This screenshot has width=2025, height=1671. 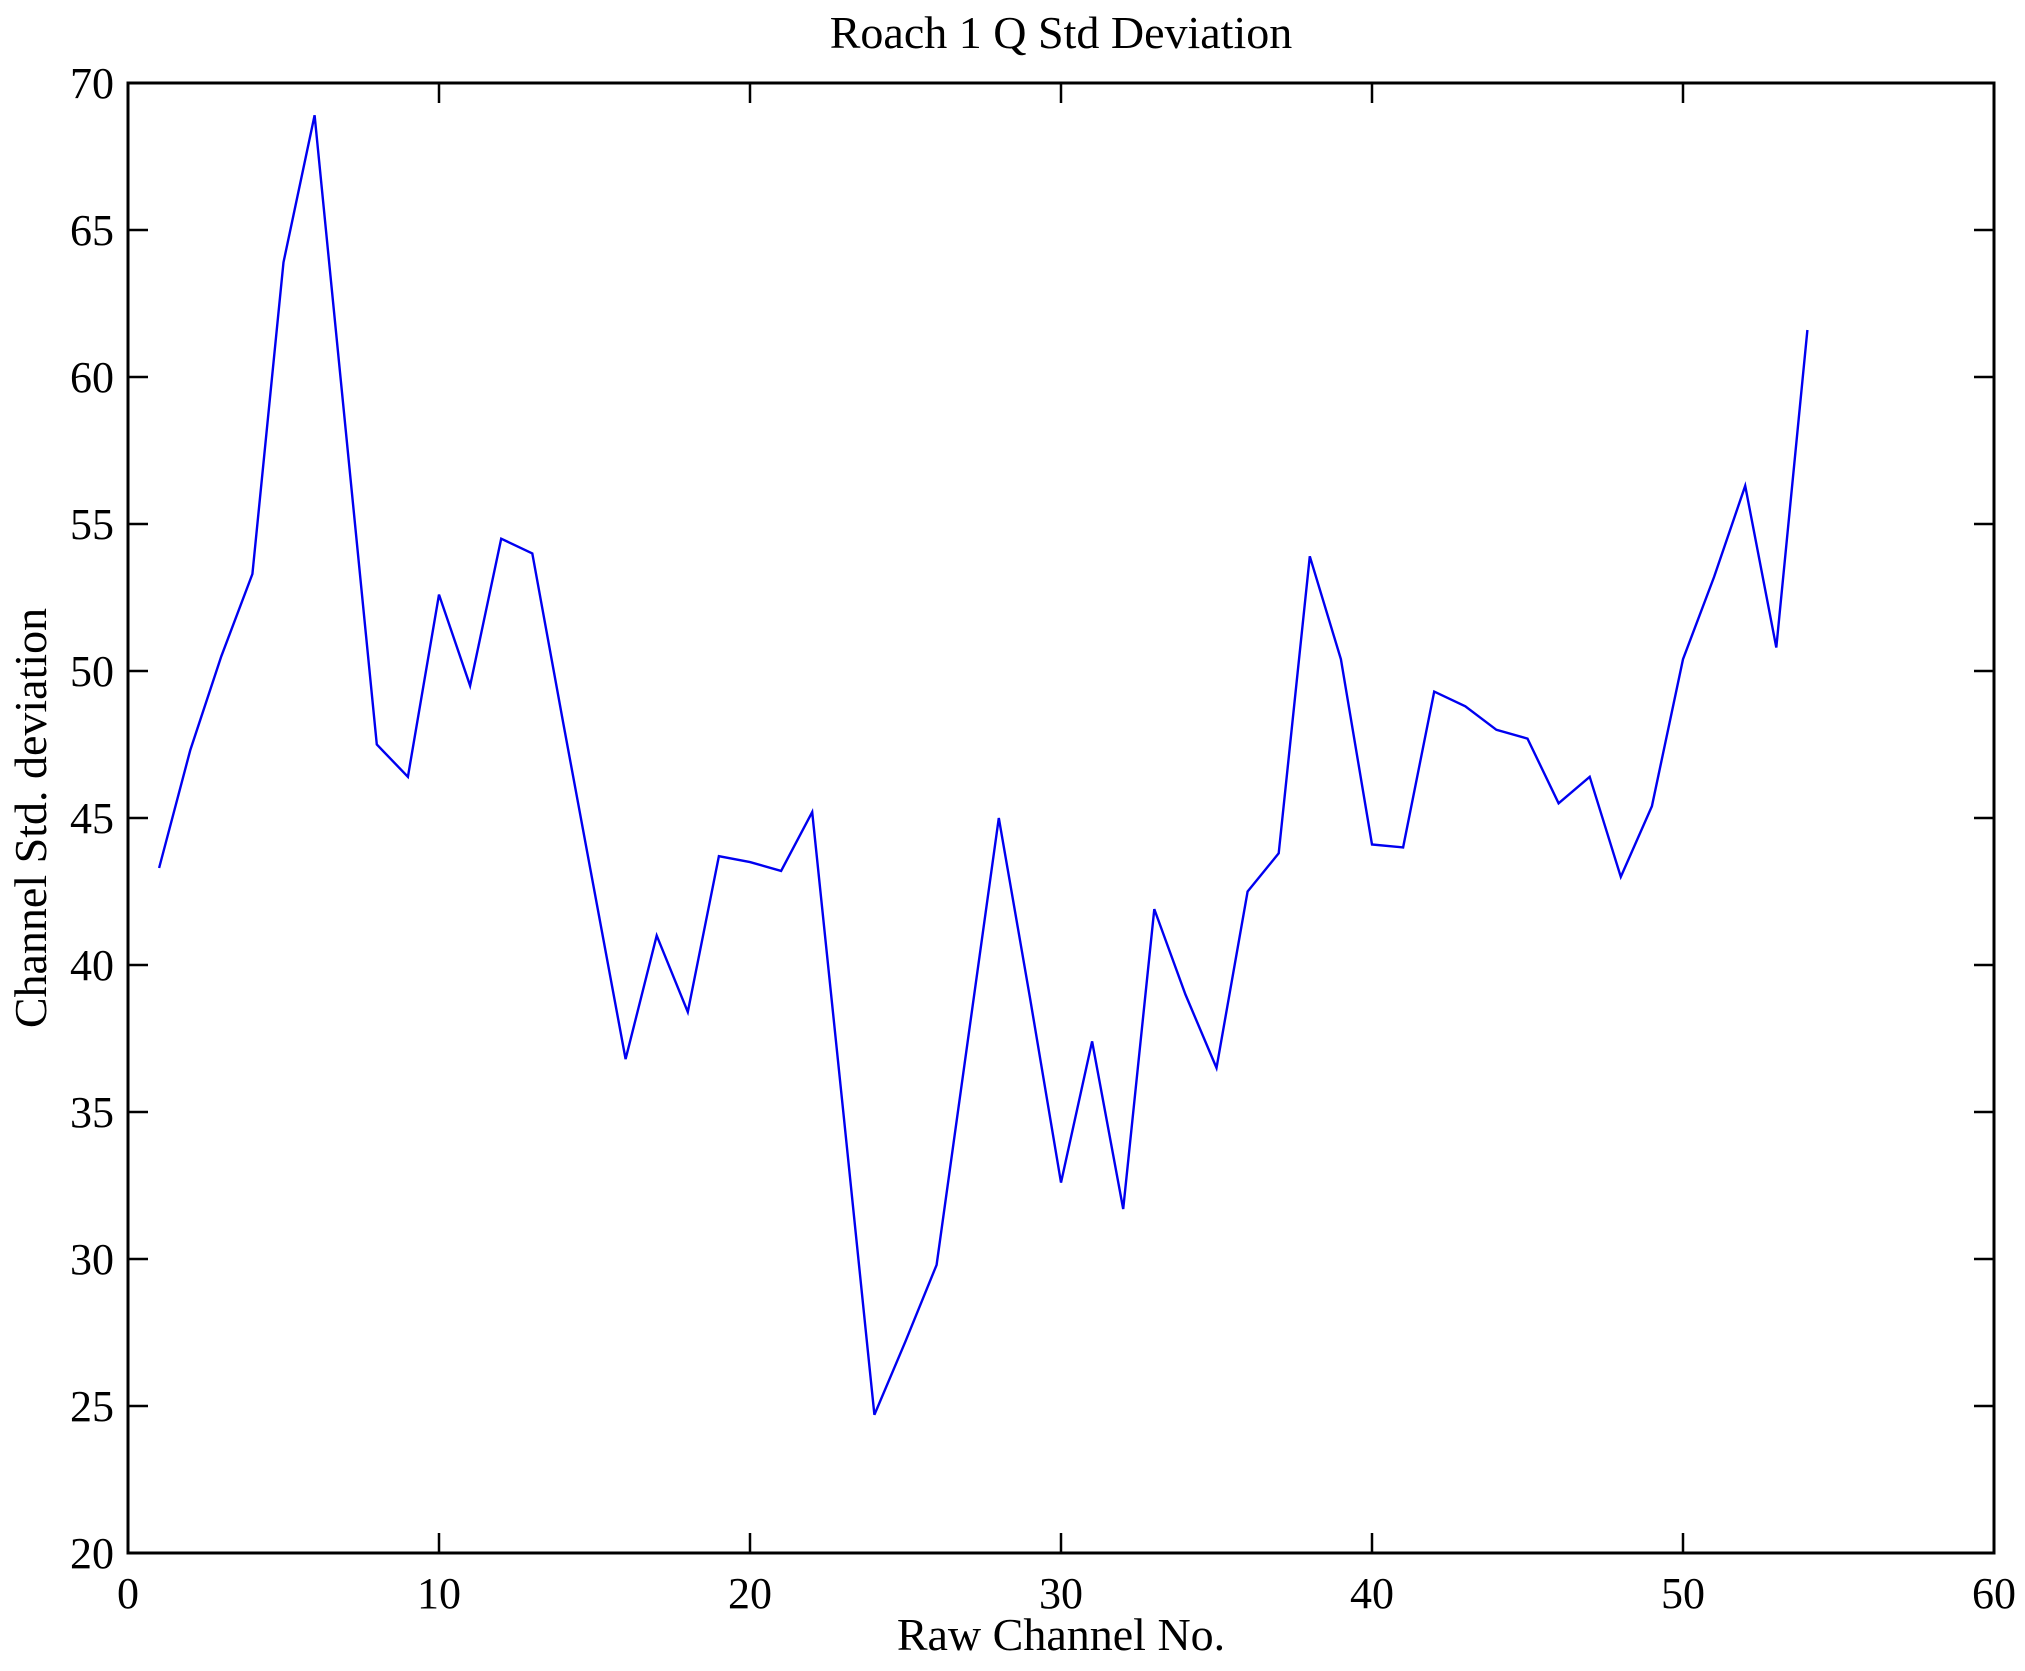 I want to click on y-tick-label: 35, so click(x=92, y=1112).